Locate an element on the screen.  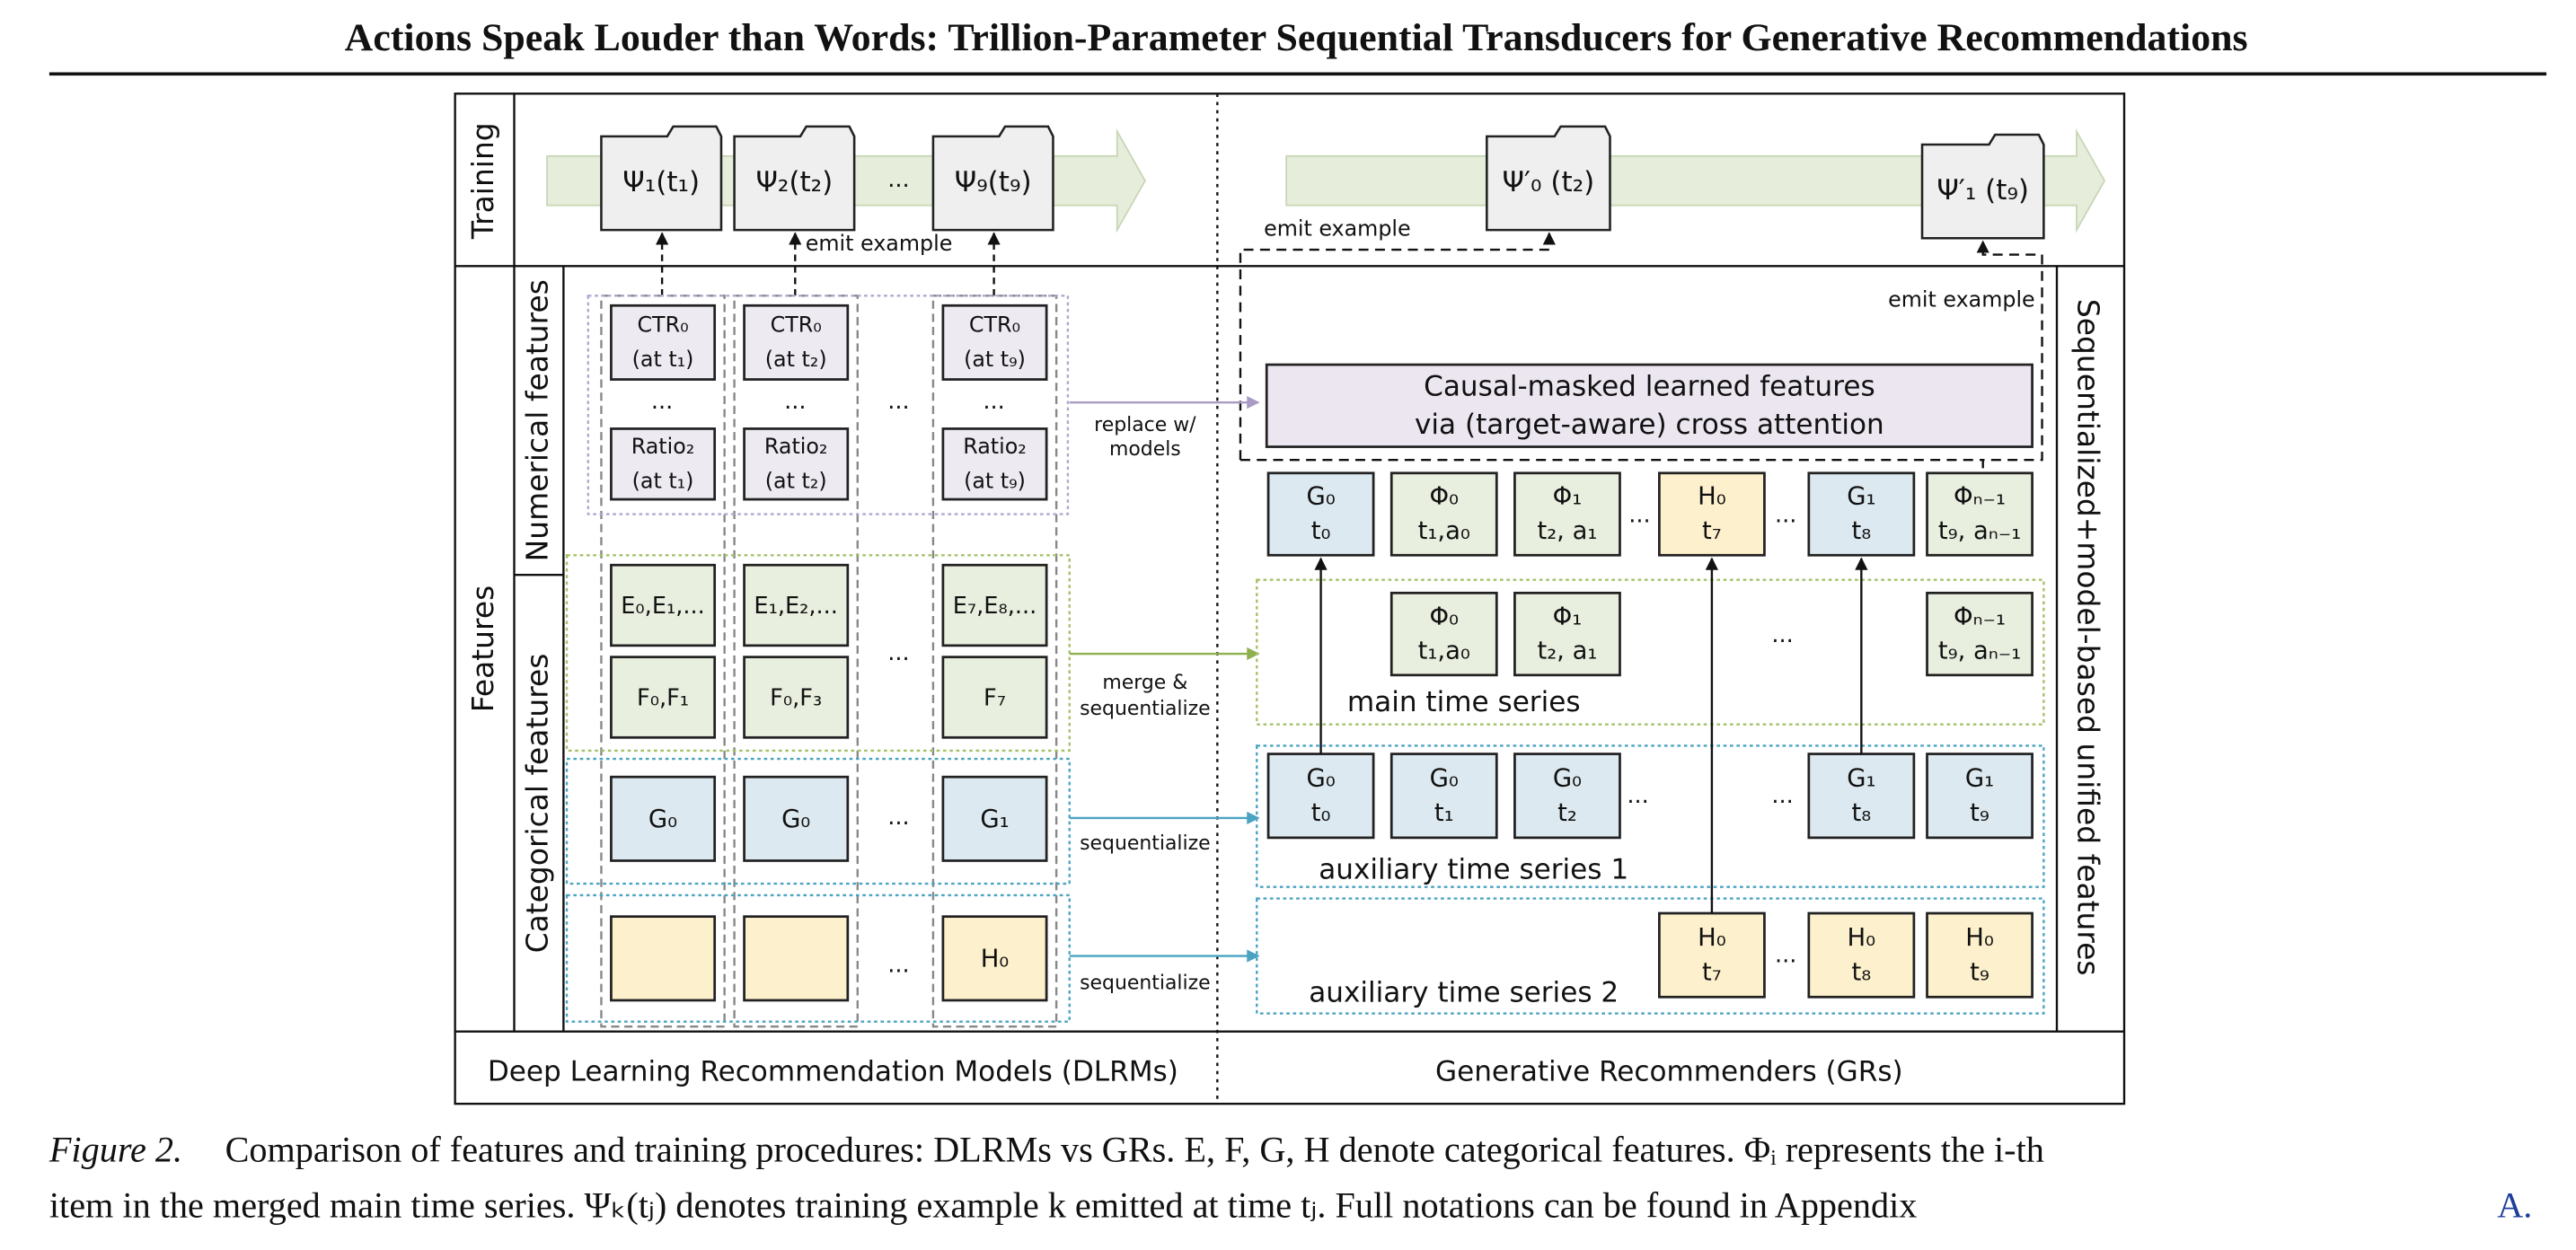
box-label: (at t₂) is located at coordinates (796, 480).